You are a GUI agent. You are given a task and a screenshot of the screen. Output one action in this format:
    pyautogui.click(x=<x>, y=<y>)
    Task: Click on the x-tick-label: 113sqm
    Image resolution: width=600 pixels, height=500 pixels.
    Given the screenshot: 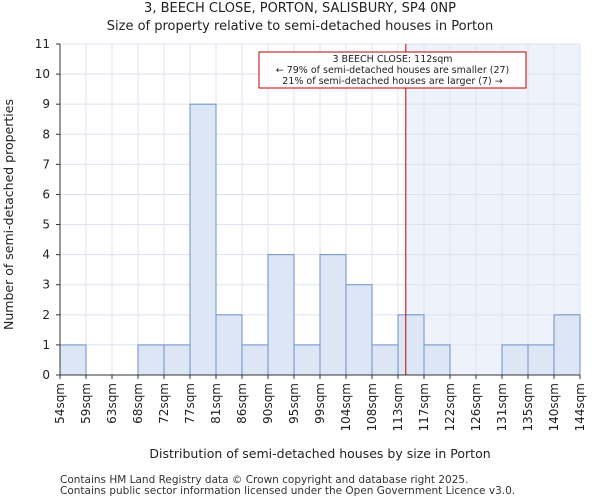 What is the action you would take?
    pyautogui.click(x=398, y=407)
    